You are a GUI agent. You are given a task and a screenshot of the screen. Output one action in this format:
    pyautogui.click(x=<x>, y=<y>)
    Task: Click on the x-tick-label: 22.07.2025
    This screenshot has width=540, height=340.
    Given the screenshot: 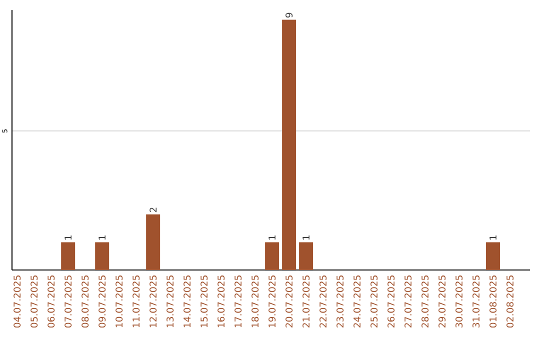 What is the action you would take?
    pyautogui.click(x=323, y=302)
    